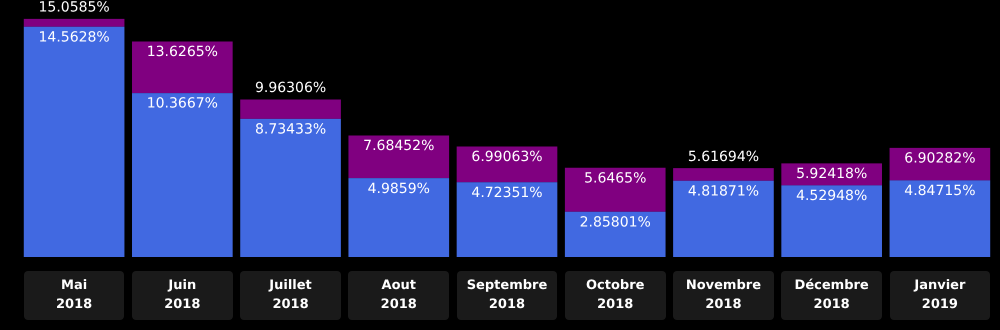  I want to click on data-label: 10.3667%, so click(182, 104).